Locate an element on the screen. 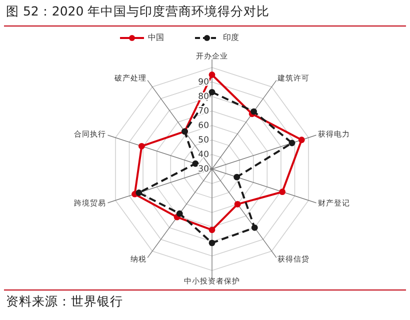 The height and width of the screenshot is (320, 410). legend-label: 印度 is located at coordinates (231, 37).